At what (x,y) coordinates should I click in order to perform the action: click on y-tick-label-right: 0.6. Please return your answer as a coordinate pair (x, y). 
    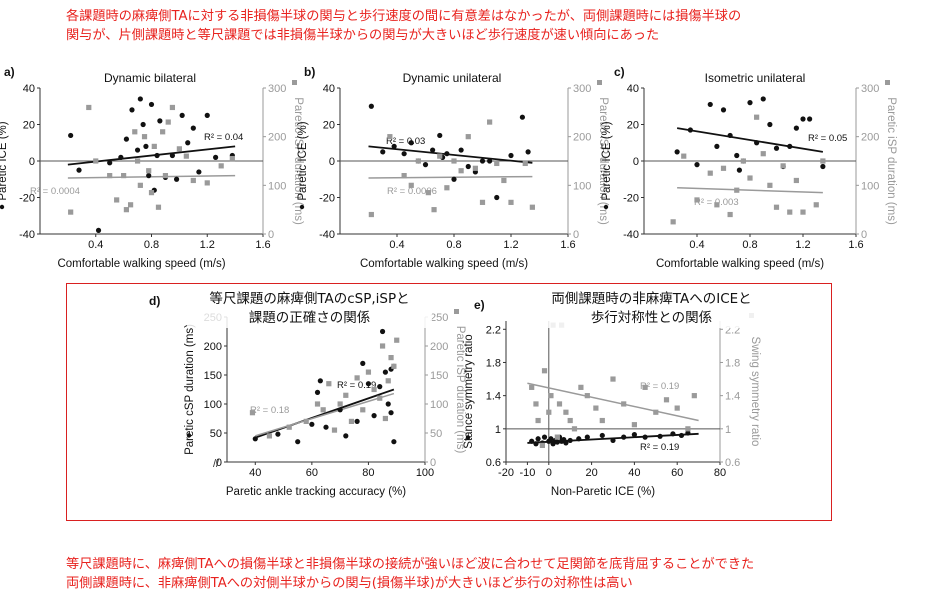
    Looking at the image, I should click on (732, 463).